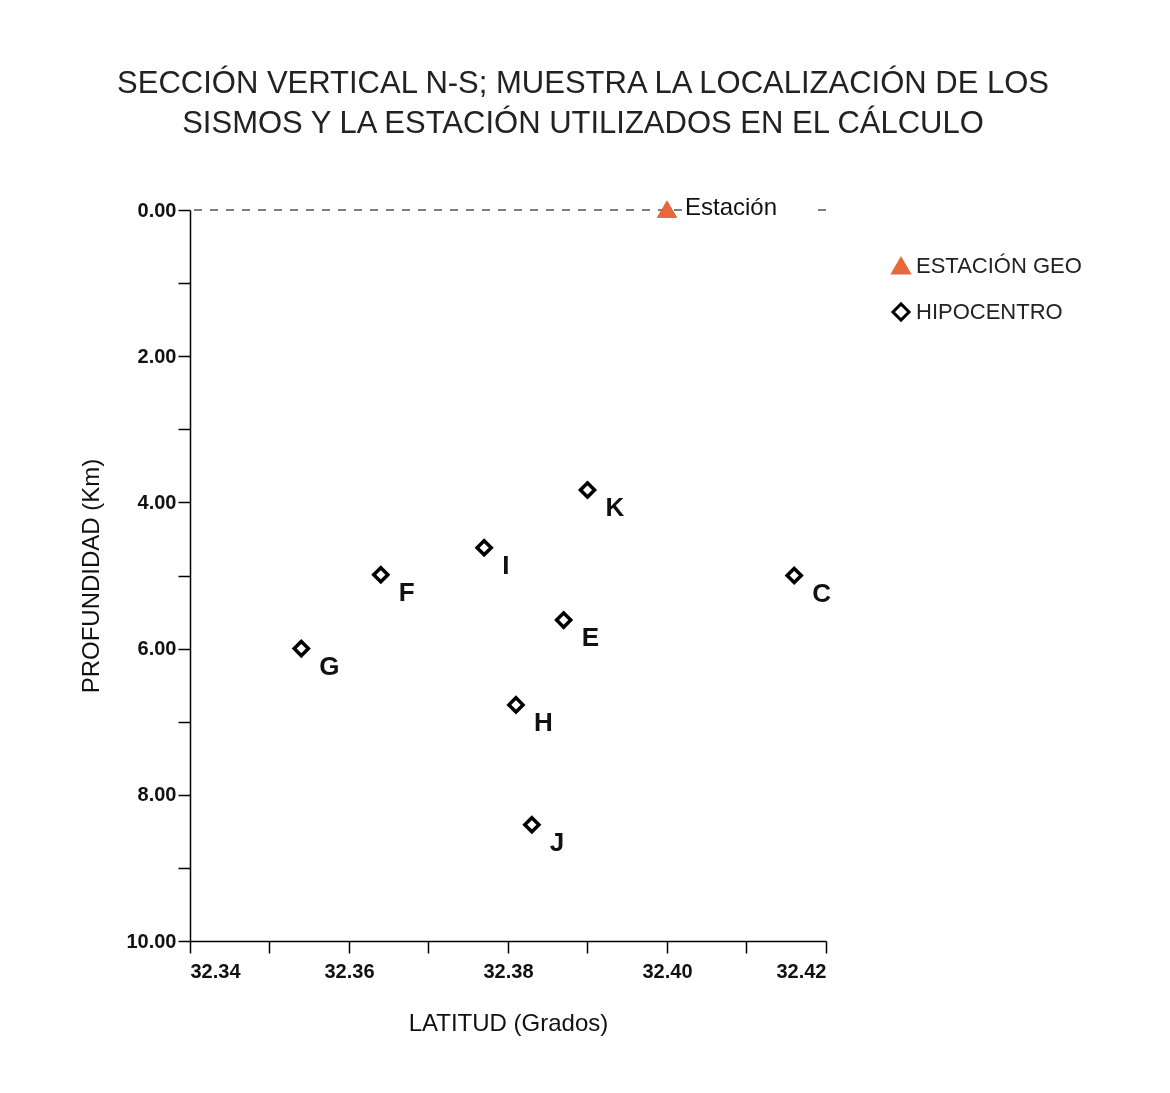  What do you see at coordinates (583, 102) in the screenshot?
I see `chart-title: SECCIÓN VERTICAL N-S; MUESTRA LA LOCALIZACIÓN DE LOS SISMOS Y LA ESTACIÓN UTILIZADOS EN EL CÁLCULO` at bounding box center [583, 102].